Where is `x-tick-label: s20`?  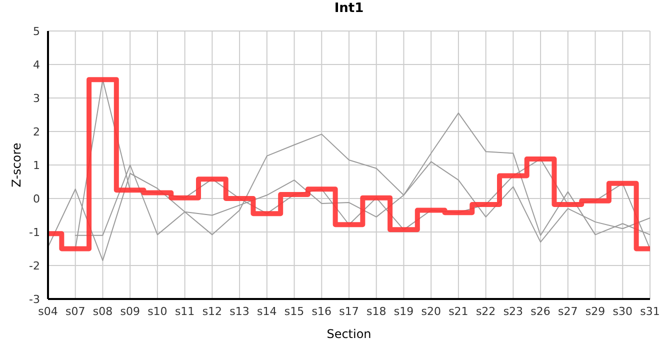
x-tick-label: s20 is located at coordinates (431, 311).